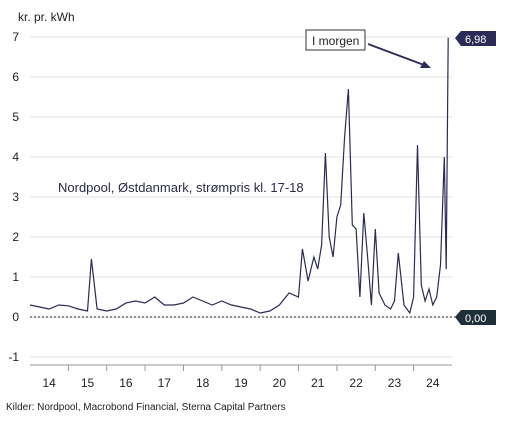  Describe the element at coordinates (396, 54) in the screenshot. I see `callout-arrow` at that location.